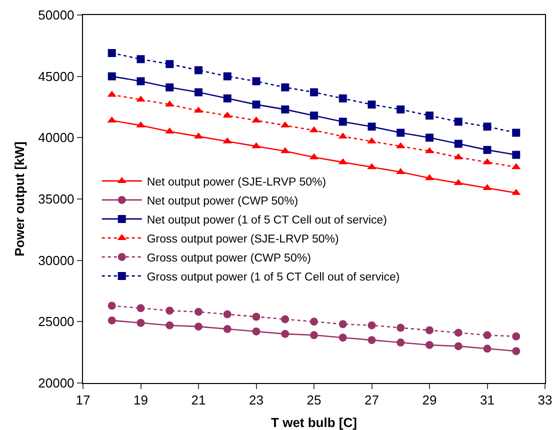 Image resolution: width=553 pixels, height=430 pixels. What do you see at coordinates (56, 199) in the screenshot?
I see `y-tick-label: 35000` at bounding box center [56, 199].